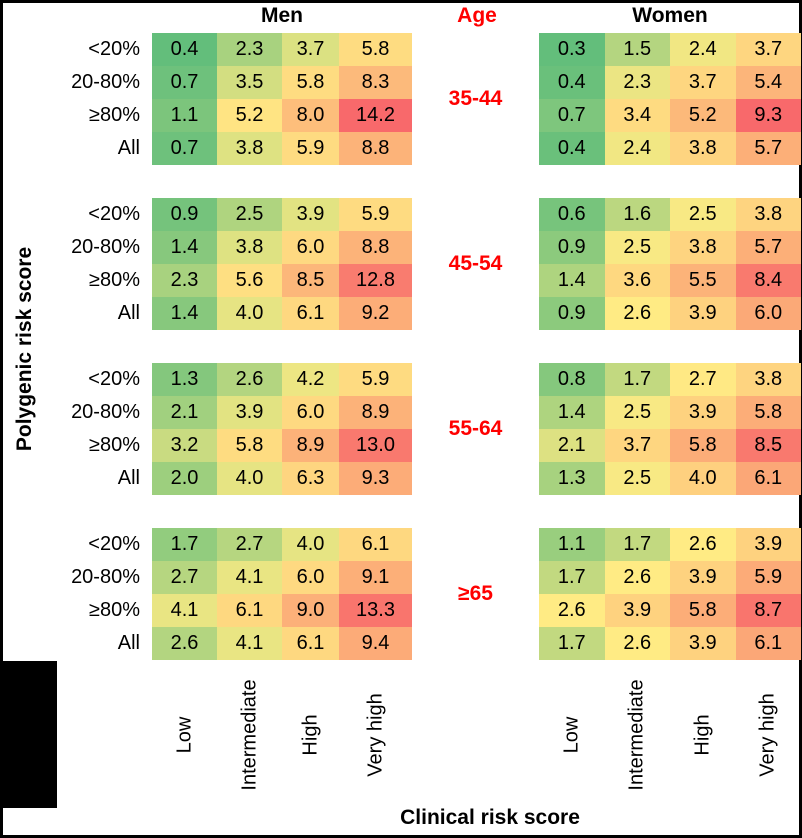  Describe the element at coordinates (572, 214) in the screenshot. I see `heatmap-cell: 0.6` at that location.